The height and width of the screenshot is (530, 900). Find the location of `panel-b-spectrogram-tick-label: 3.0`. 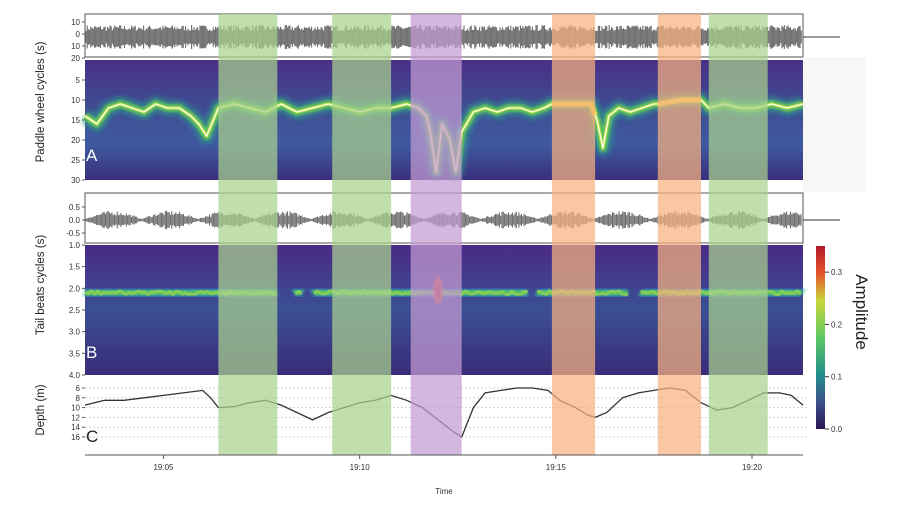

panel-b-spectrogram-tick-label: 3.0 is located at coordinates (75, 332).